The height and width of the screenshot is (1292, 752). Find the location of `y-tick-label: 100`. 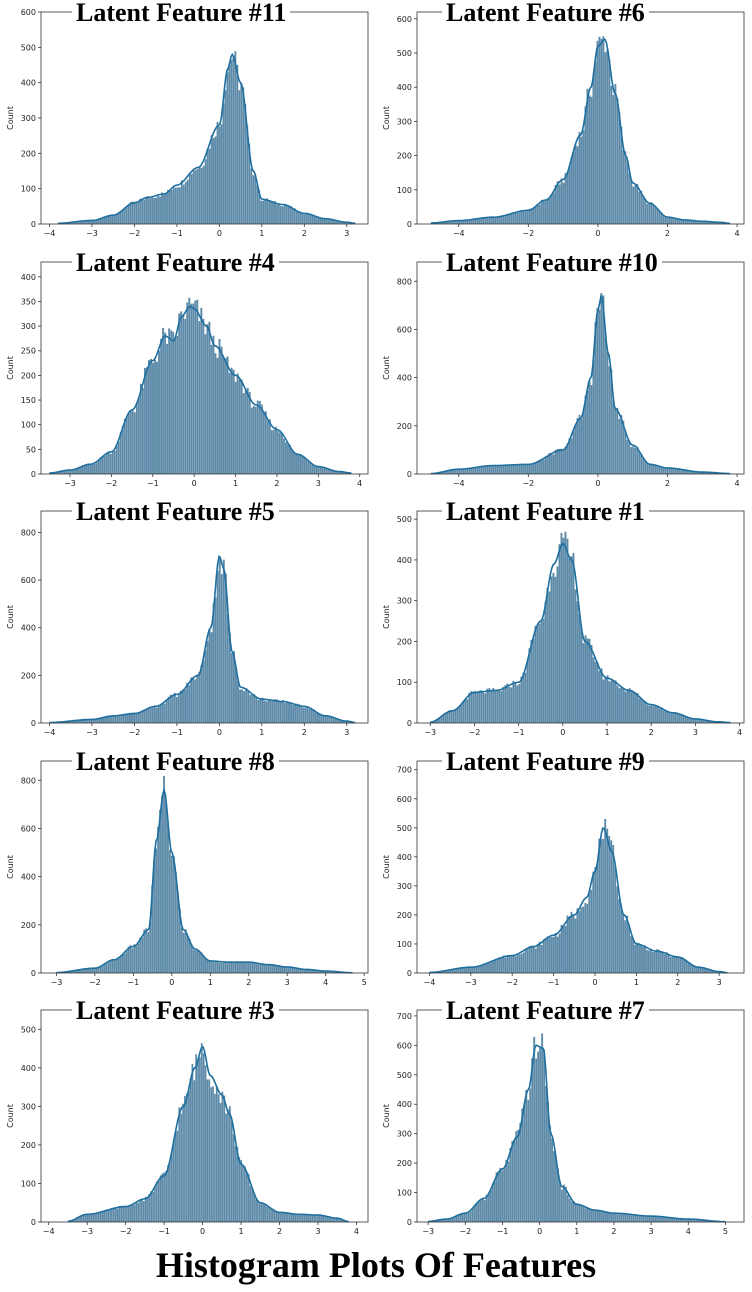

y-tick-label: 100 is located at coordinates (28, 189).